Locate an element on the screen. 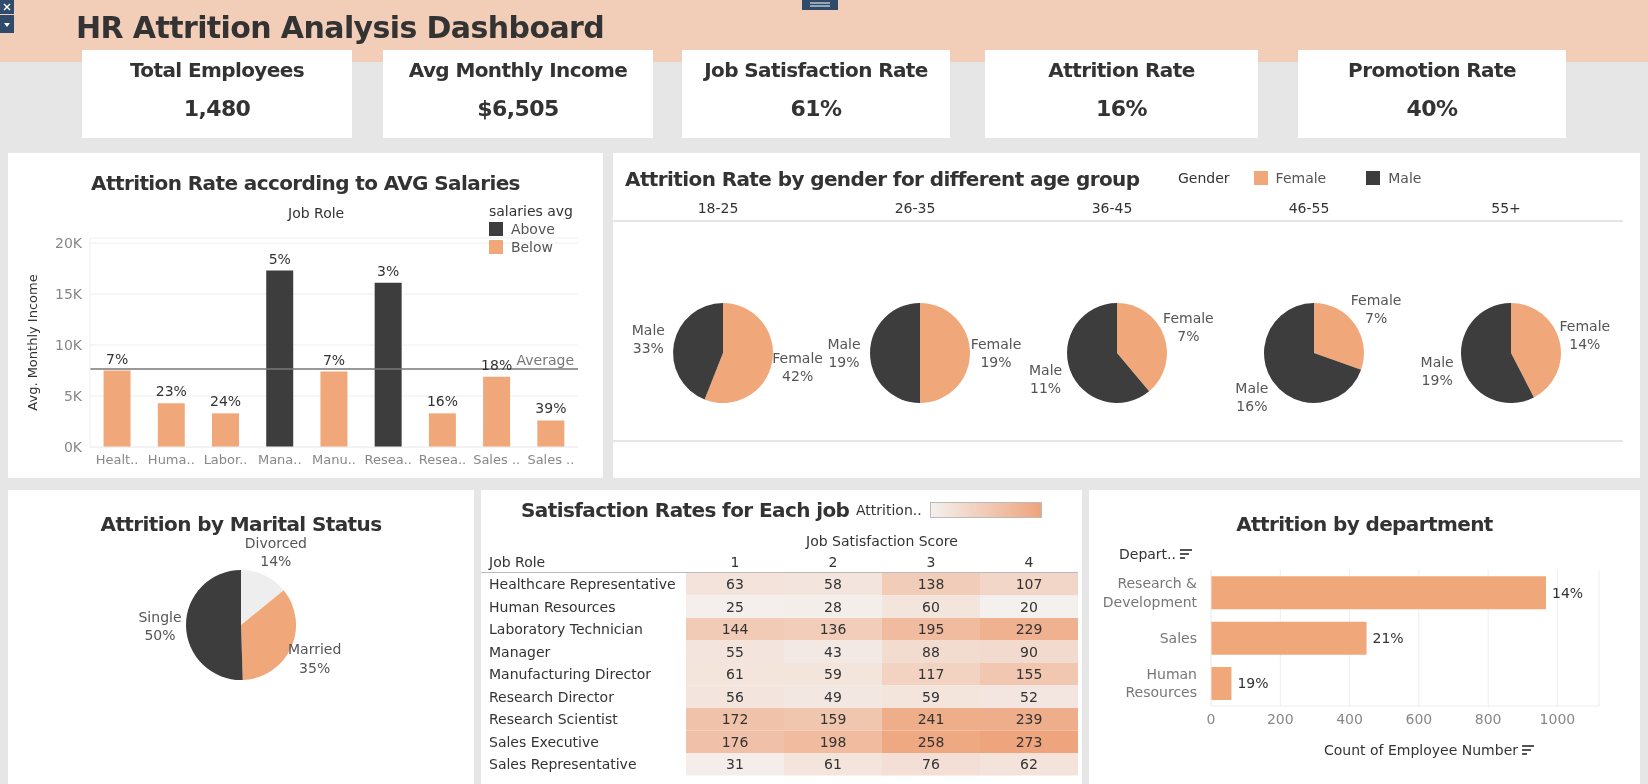 This screenshot has width=1648, height=784. text: Avg Monthly Income is located at coordinates (518, 70).